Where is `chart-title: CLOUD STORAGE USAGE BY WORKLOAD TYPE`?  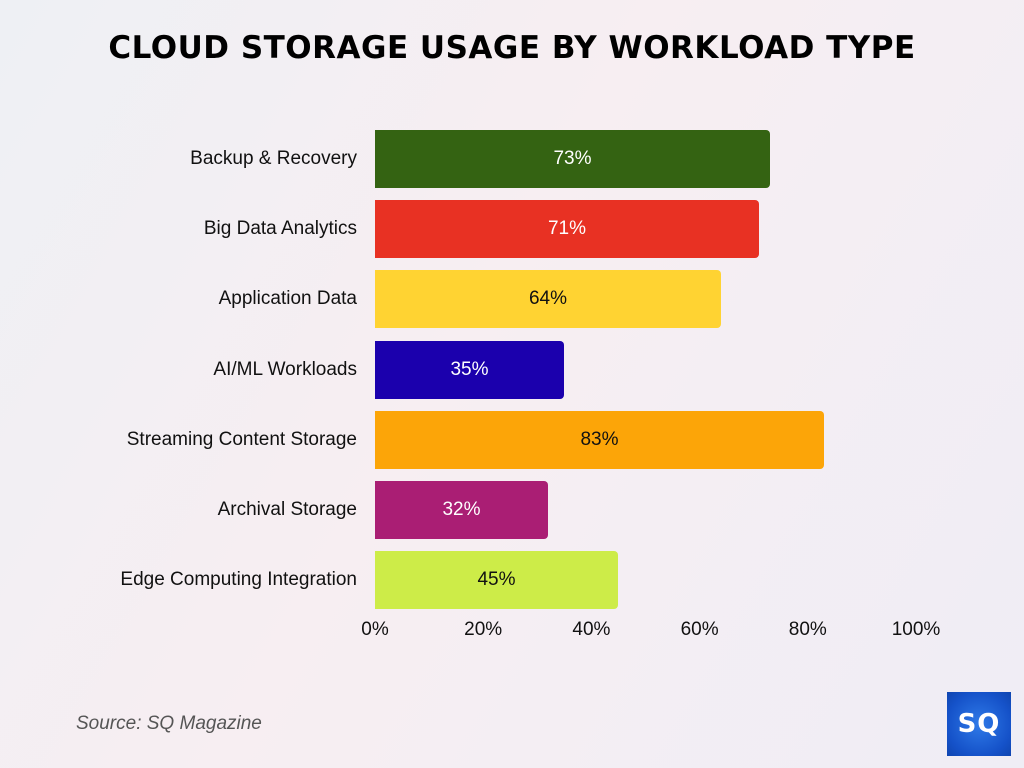 chart-title: CLOUD STORAGE USAGE BY WORKLOAD TYPE is located at coordinates (512, 48).